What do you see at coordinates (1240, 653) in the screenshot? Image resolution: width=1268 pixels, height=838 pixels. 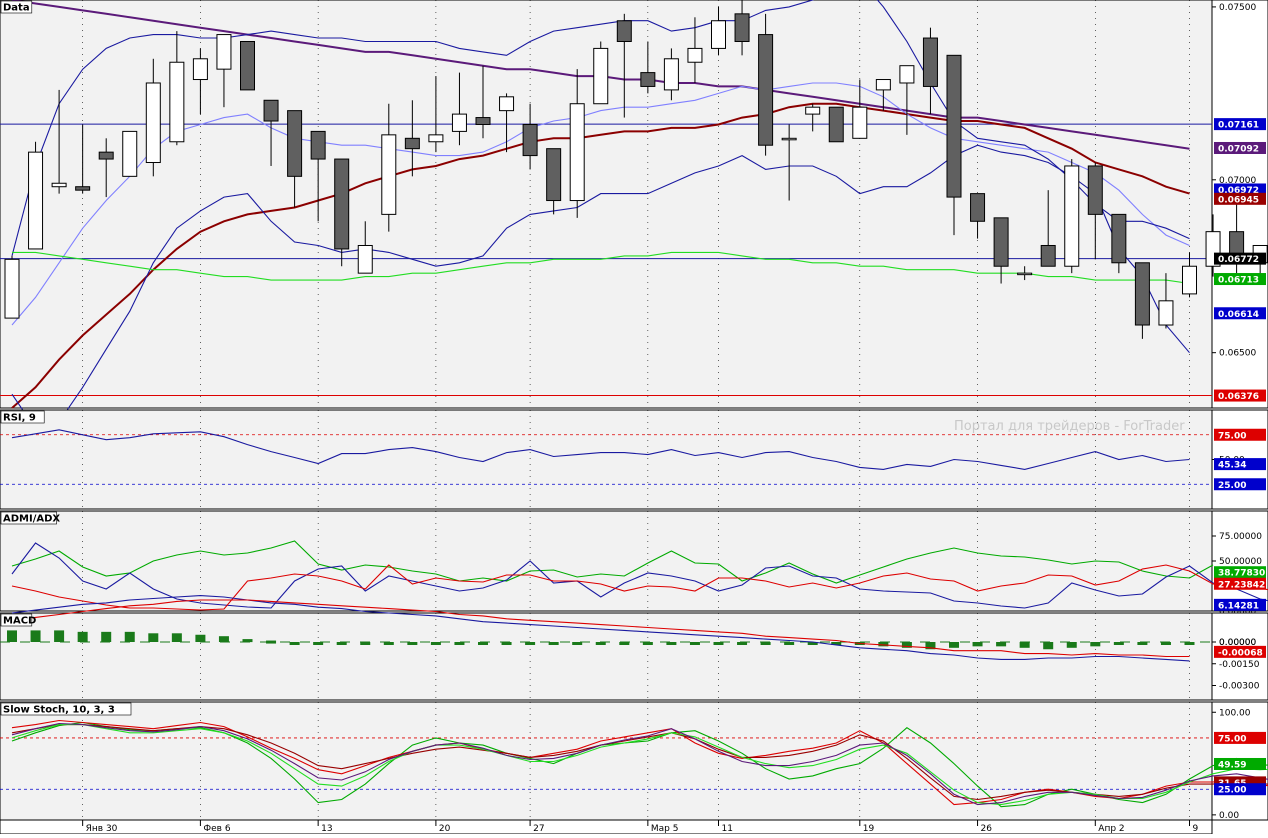 I see `value-tag-label: -0.00068` at bounding box center [1240, 653].